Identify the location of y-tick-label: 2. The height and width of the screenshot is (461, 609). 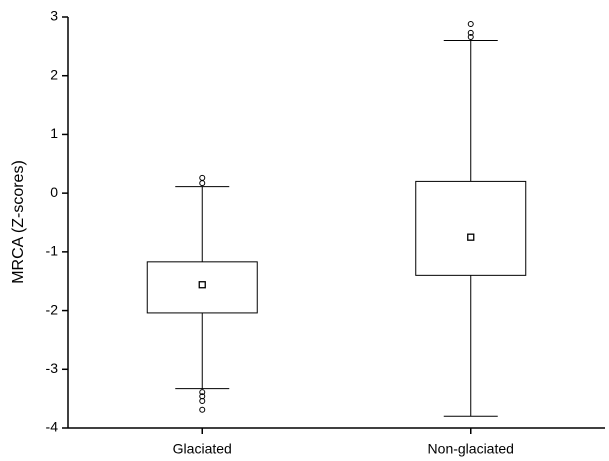
(54, 74).